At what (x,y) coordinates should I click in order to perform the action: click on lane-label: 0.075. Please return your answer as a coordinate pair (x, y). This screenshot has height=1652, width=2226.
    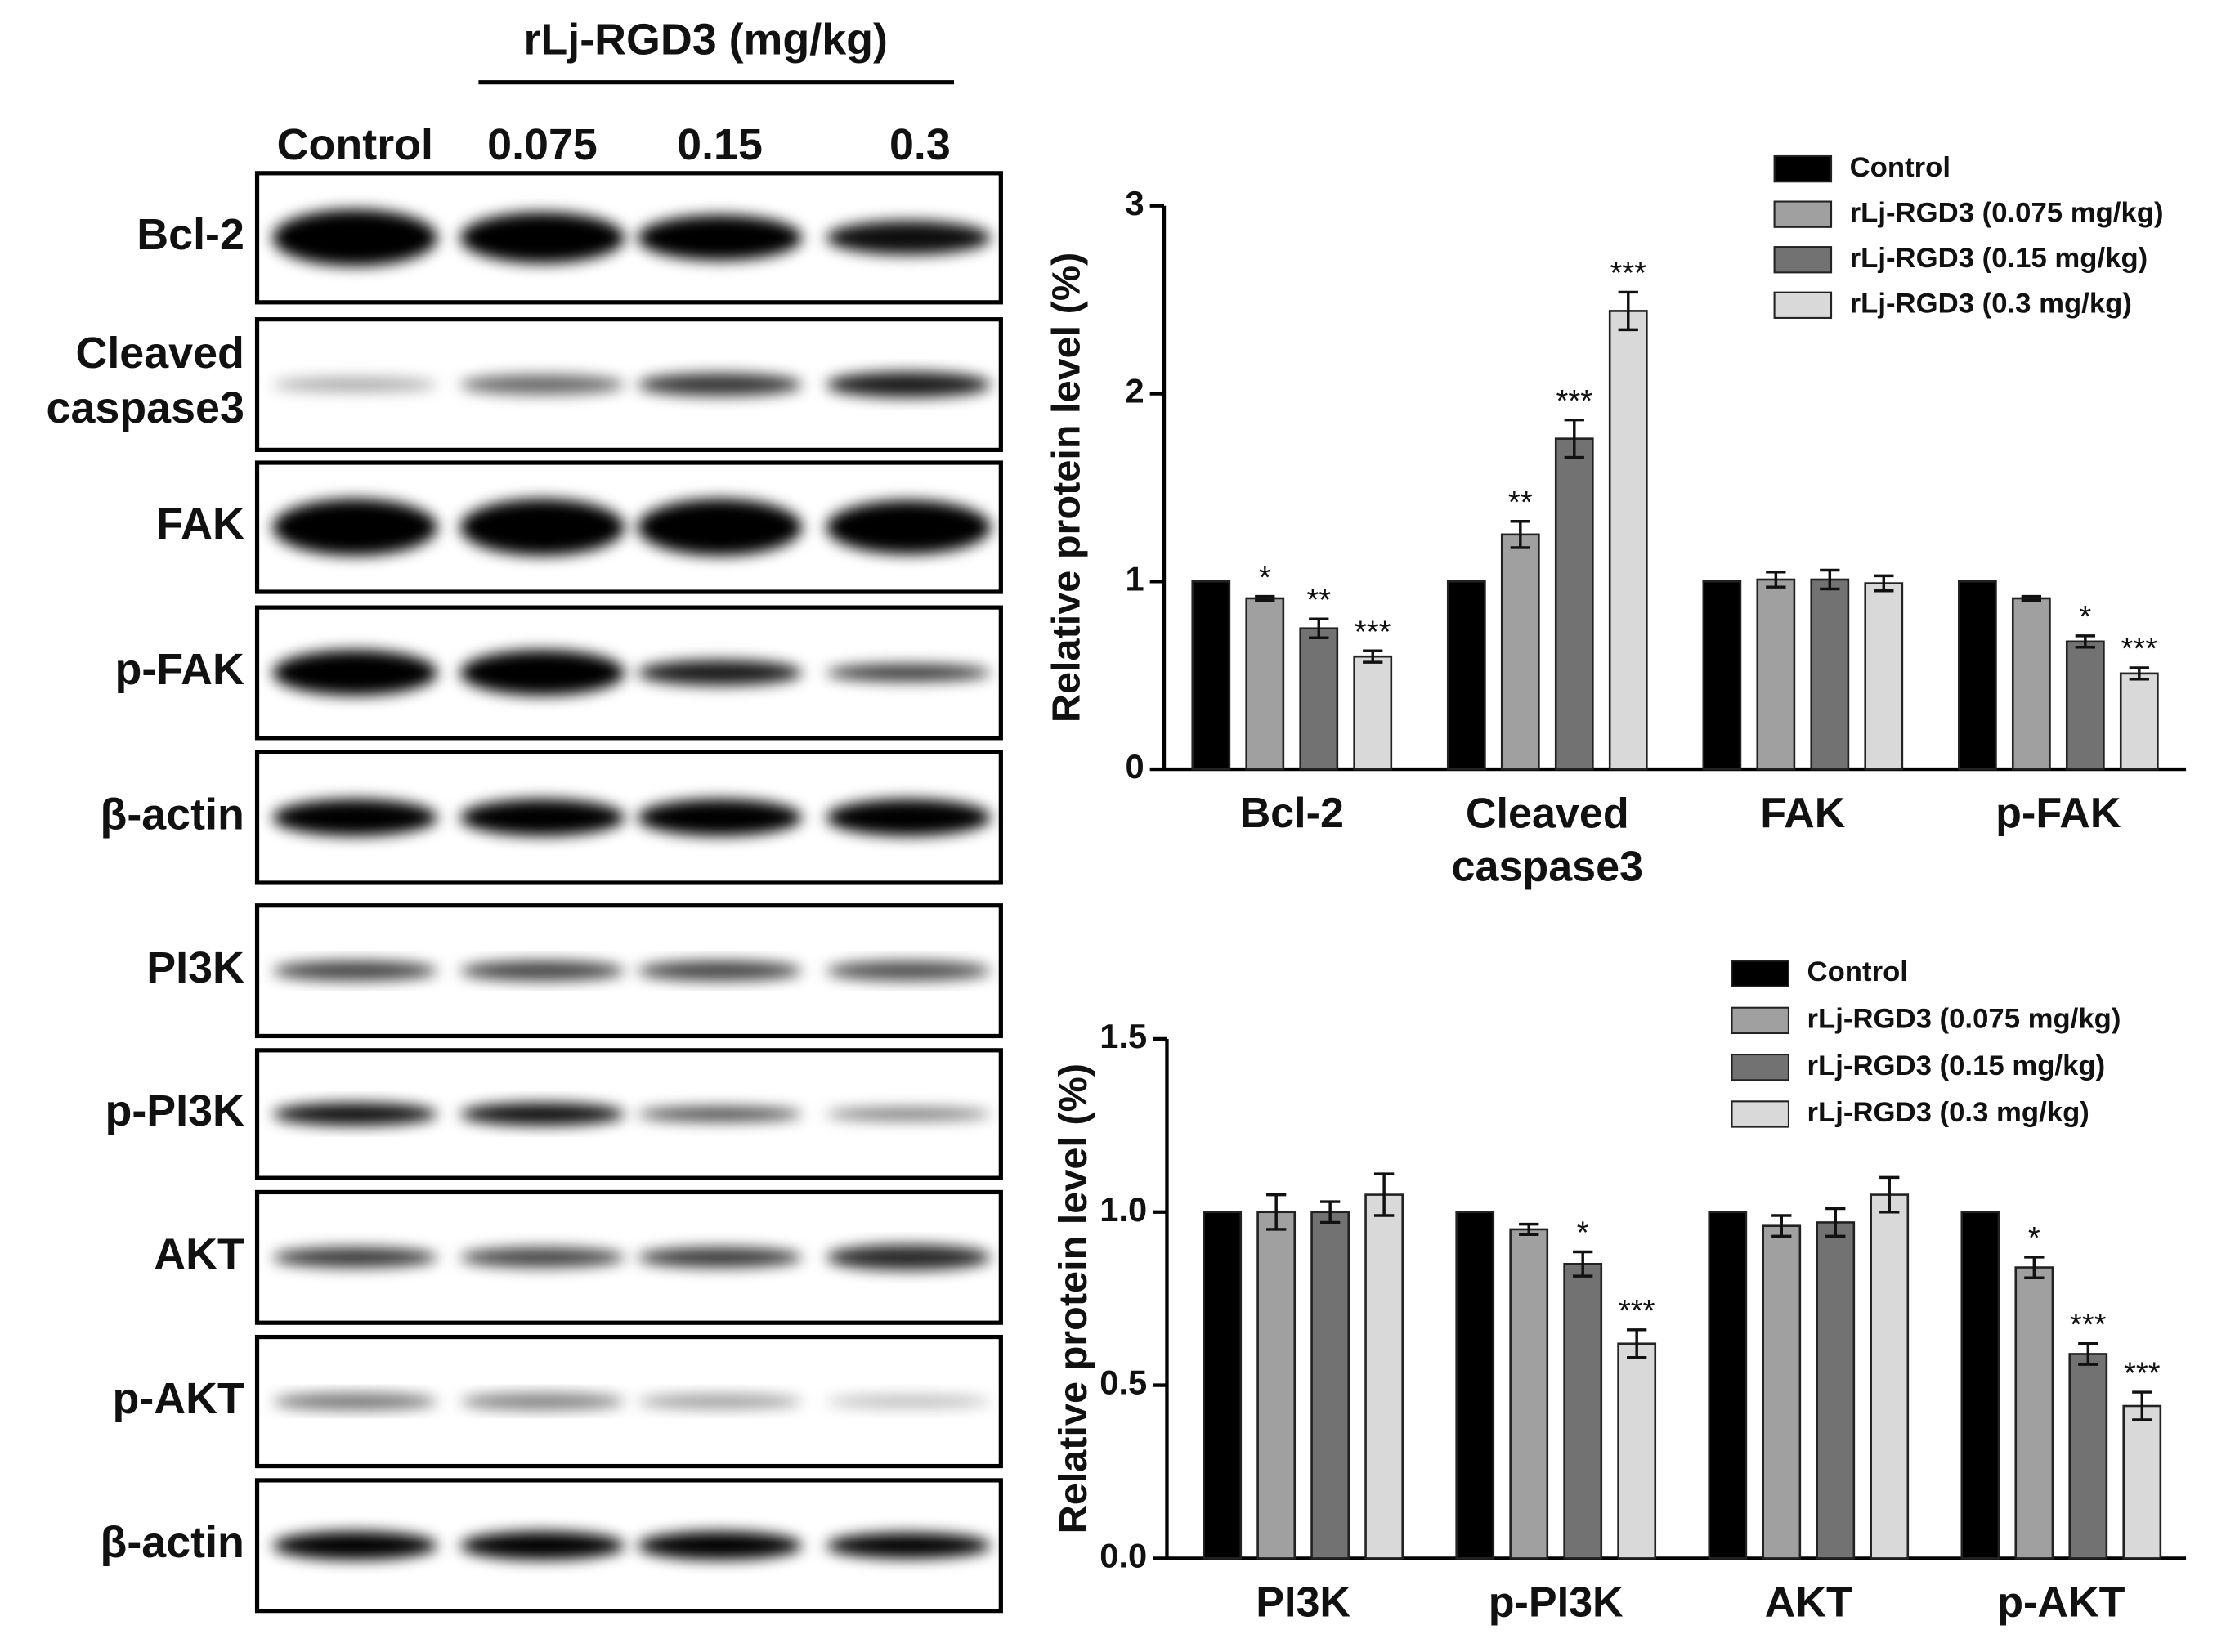
    Looking at the image, I should click on (542, 144).